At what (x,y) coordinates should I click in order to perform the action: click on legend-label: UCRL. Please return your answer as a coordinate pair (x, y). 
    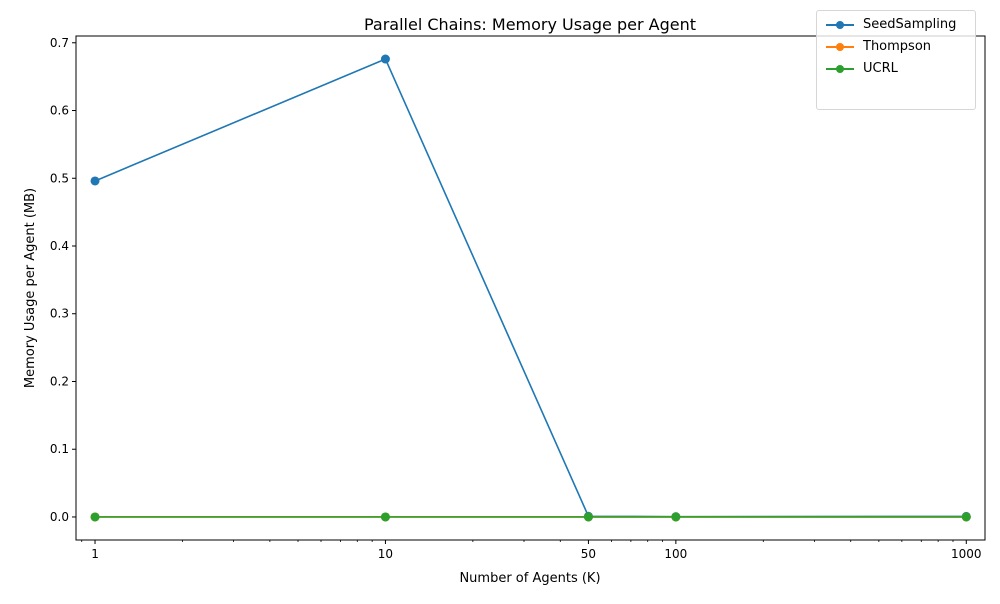
    Looking at the image, I should click on (880, 68).